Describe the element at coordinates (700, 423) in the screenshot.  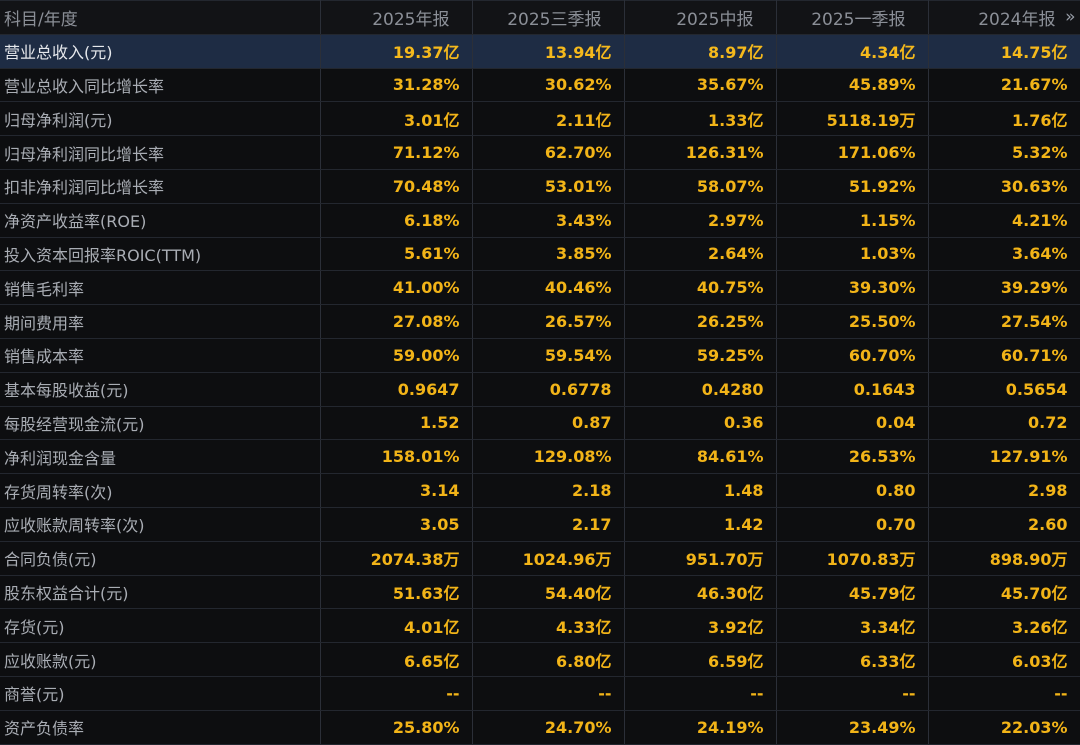
I see `row-value-cell: 0.36` at that location.